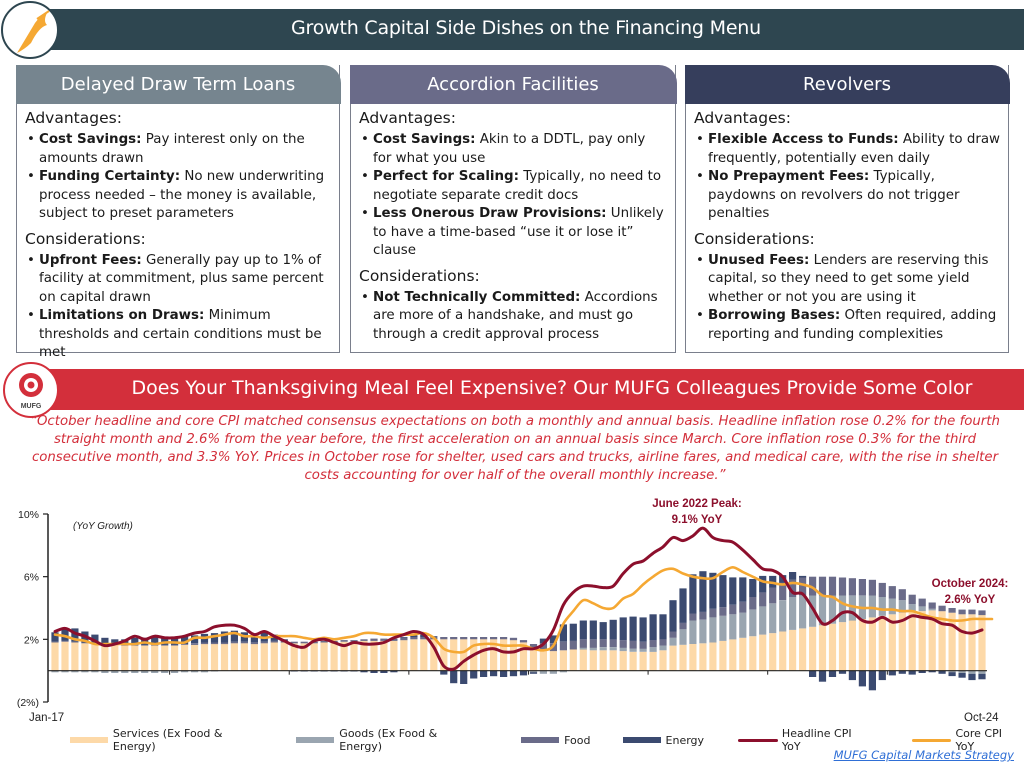 The width and height of the screenshot is (1024, 764). What do you see at coordinates (30, 30) in the screenshot?
I see `company-logo` at bounding box center [30, 30].